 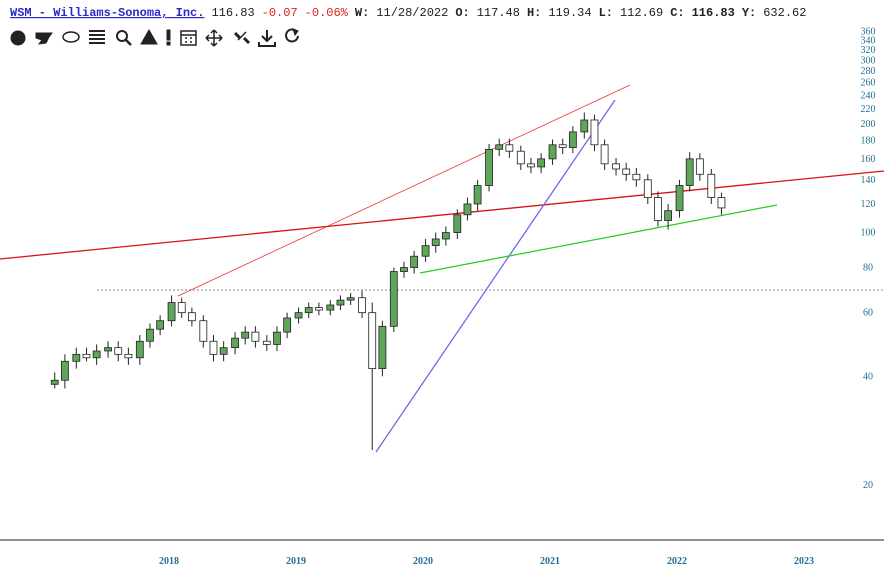 I want to click on quote-value: 116.83, so click(x=713, y=13).